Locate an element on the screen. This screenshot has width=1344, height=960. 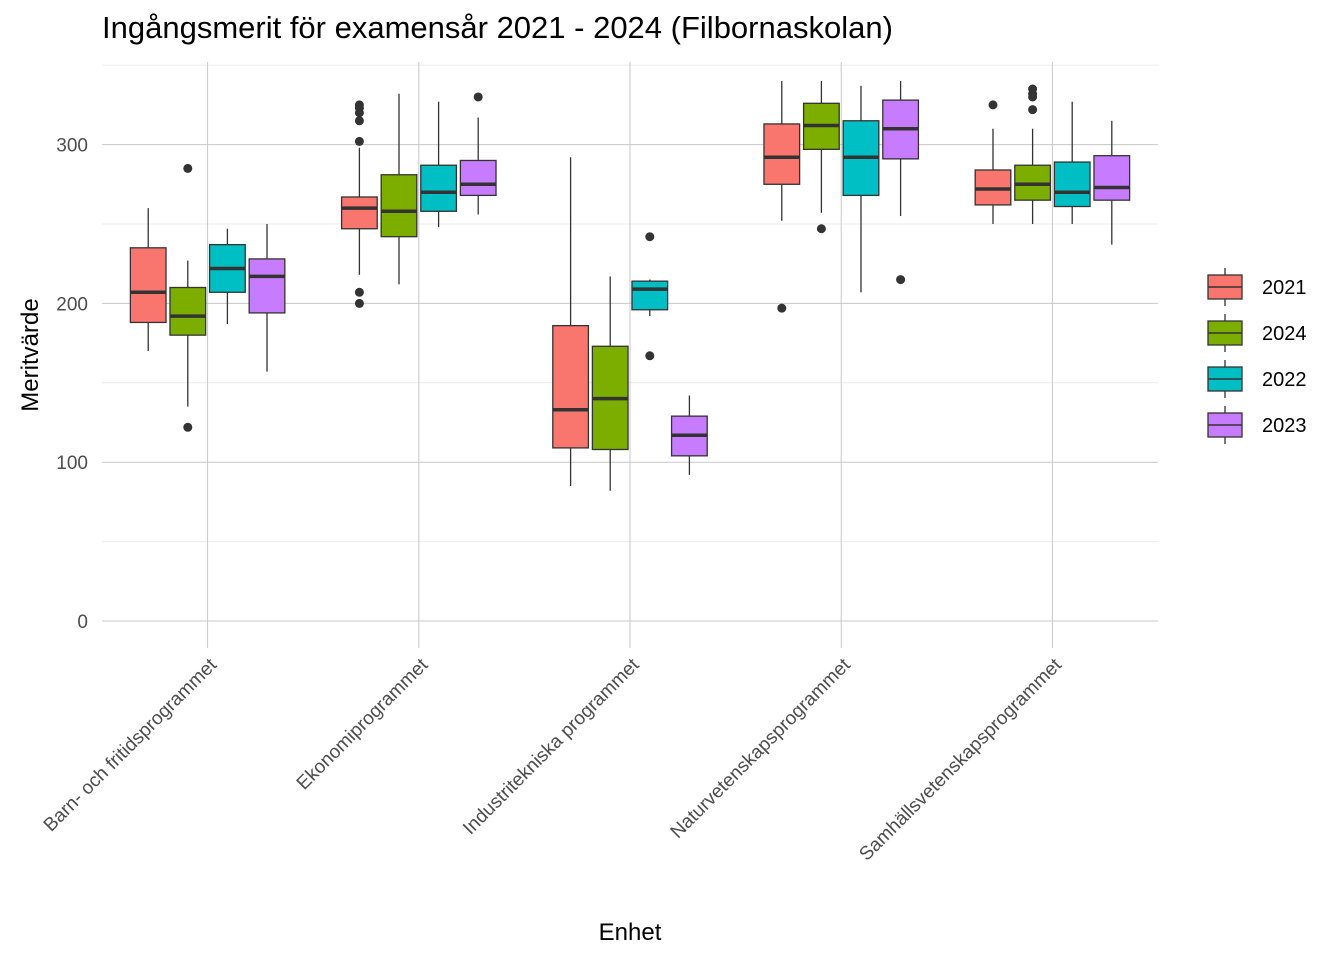
x-tick-label: Industritekniska programmet is located at coordinates (551, 746).